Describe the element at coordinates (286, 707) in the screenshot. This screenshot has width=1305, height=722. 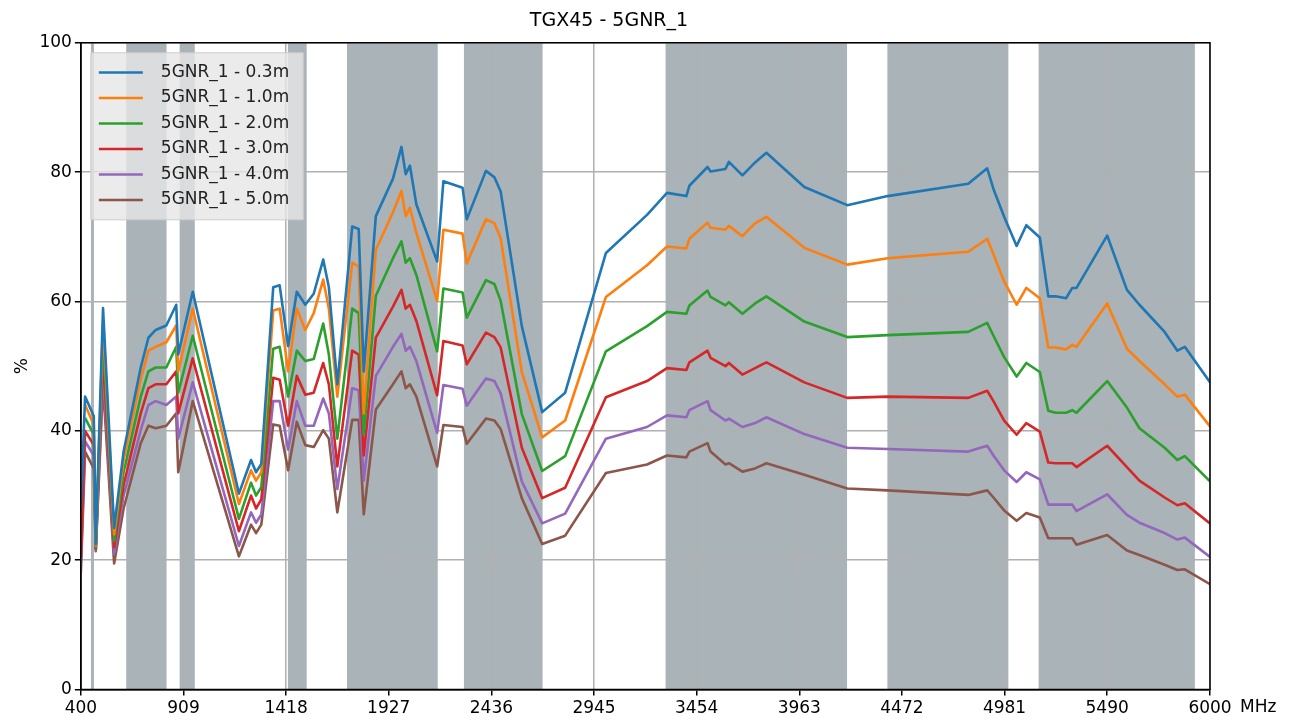
I see `x-tick-label: 1418` at that location.